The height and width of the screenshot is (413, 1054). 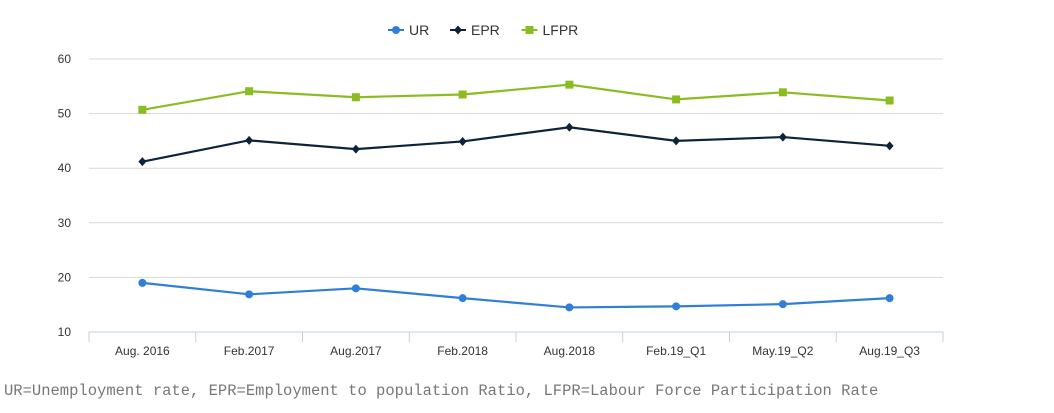 What do you see at coordinates (676, 351) in the screenshot?
I see `x-tick-label: Feb.19_Q1` at bounding box center [676, 351].